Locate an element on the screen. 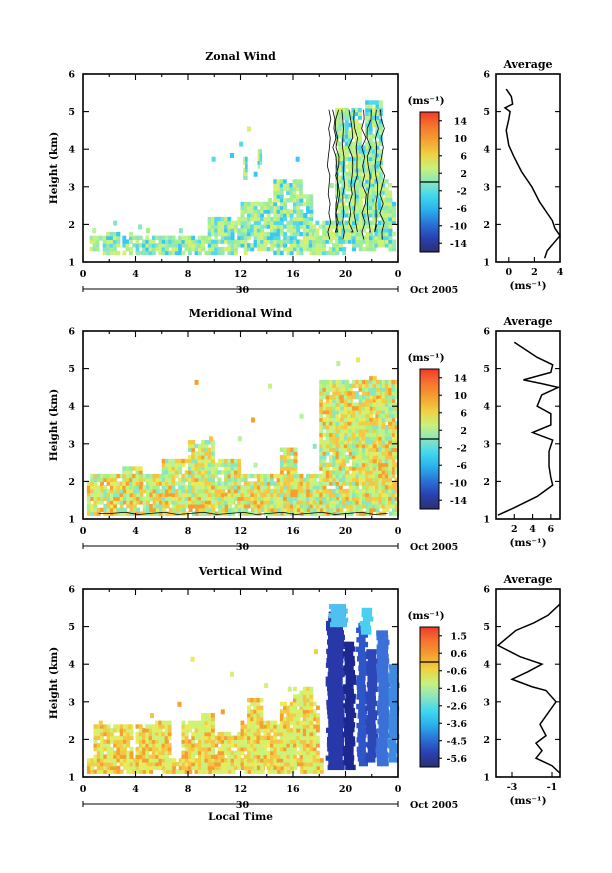  y-tick-label: 5 is located at coordinates (71, 369).